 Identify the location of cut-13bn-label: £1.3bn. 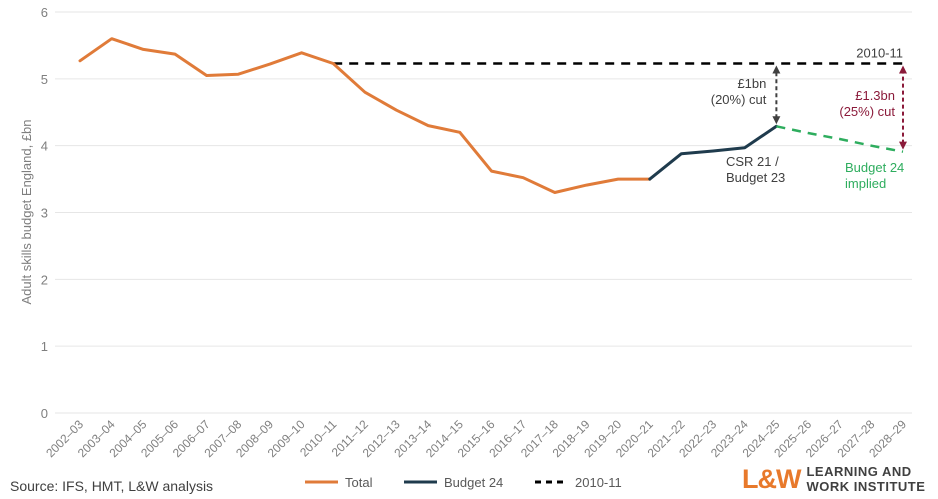
(875, 95).